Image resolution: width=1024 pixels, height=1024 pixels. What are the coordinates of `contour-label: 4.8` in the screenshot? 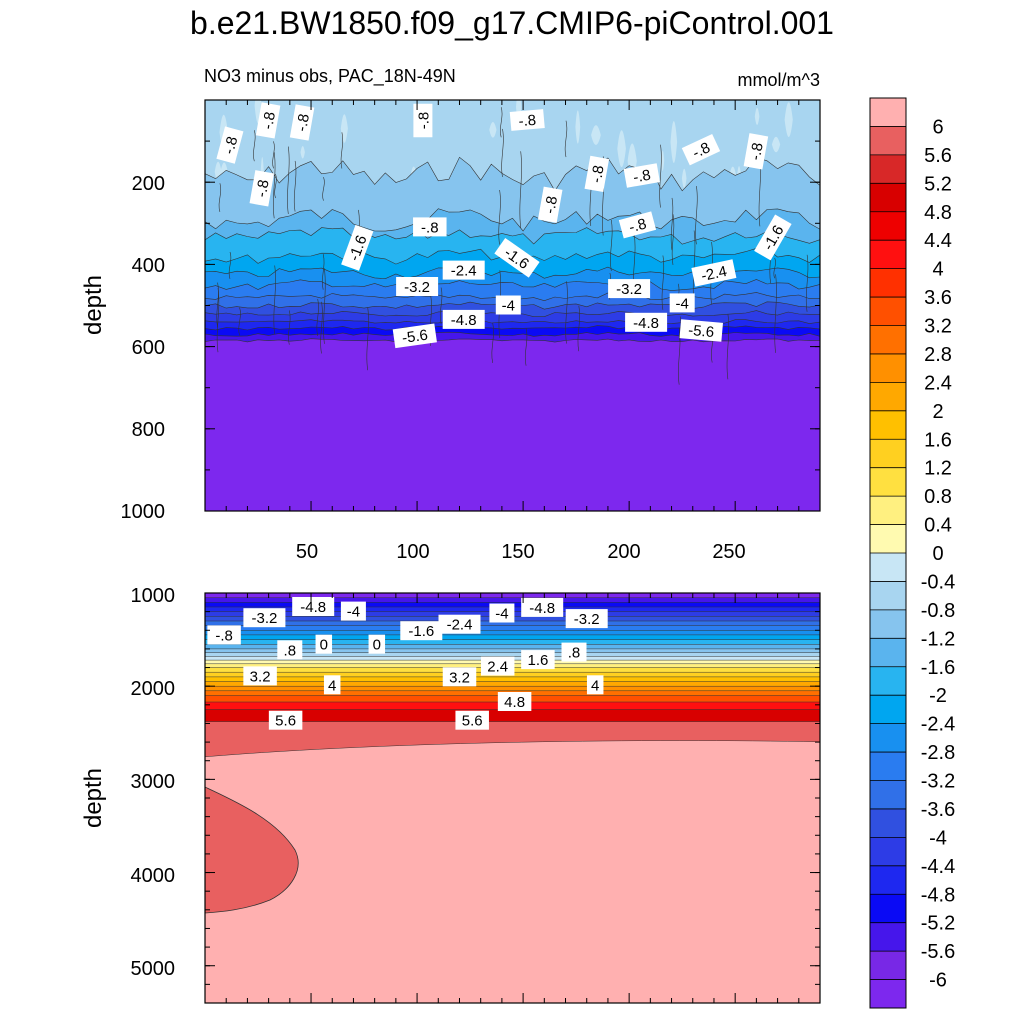 It's located at (514, 701).